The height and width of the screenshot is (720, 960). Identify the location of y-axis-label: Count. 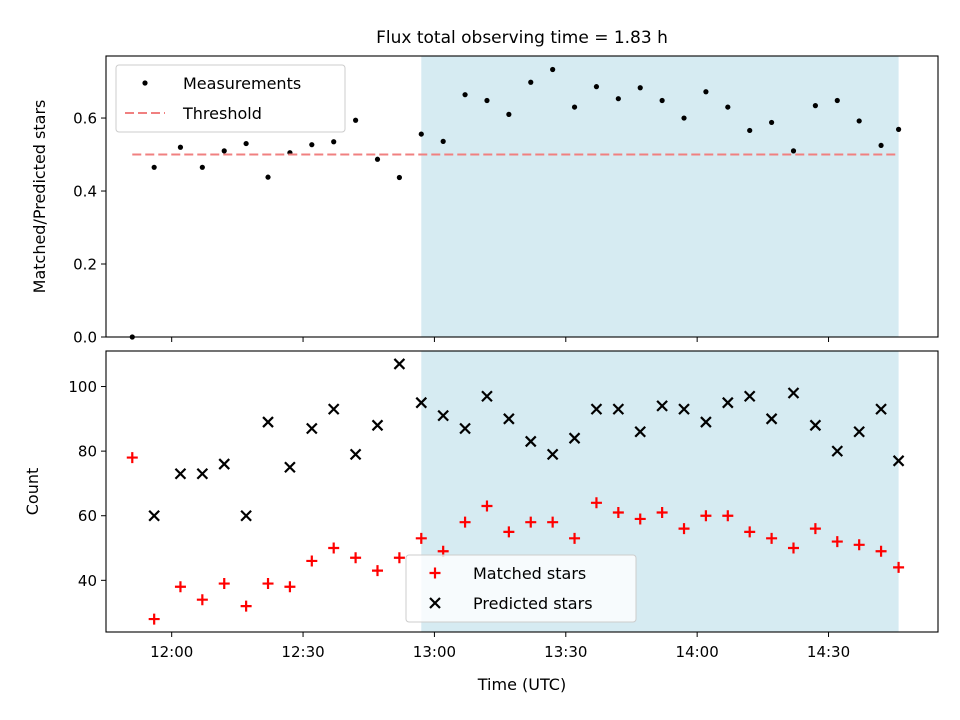
(32, 492).